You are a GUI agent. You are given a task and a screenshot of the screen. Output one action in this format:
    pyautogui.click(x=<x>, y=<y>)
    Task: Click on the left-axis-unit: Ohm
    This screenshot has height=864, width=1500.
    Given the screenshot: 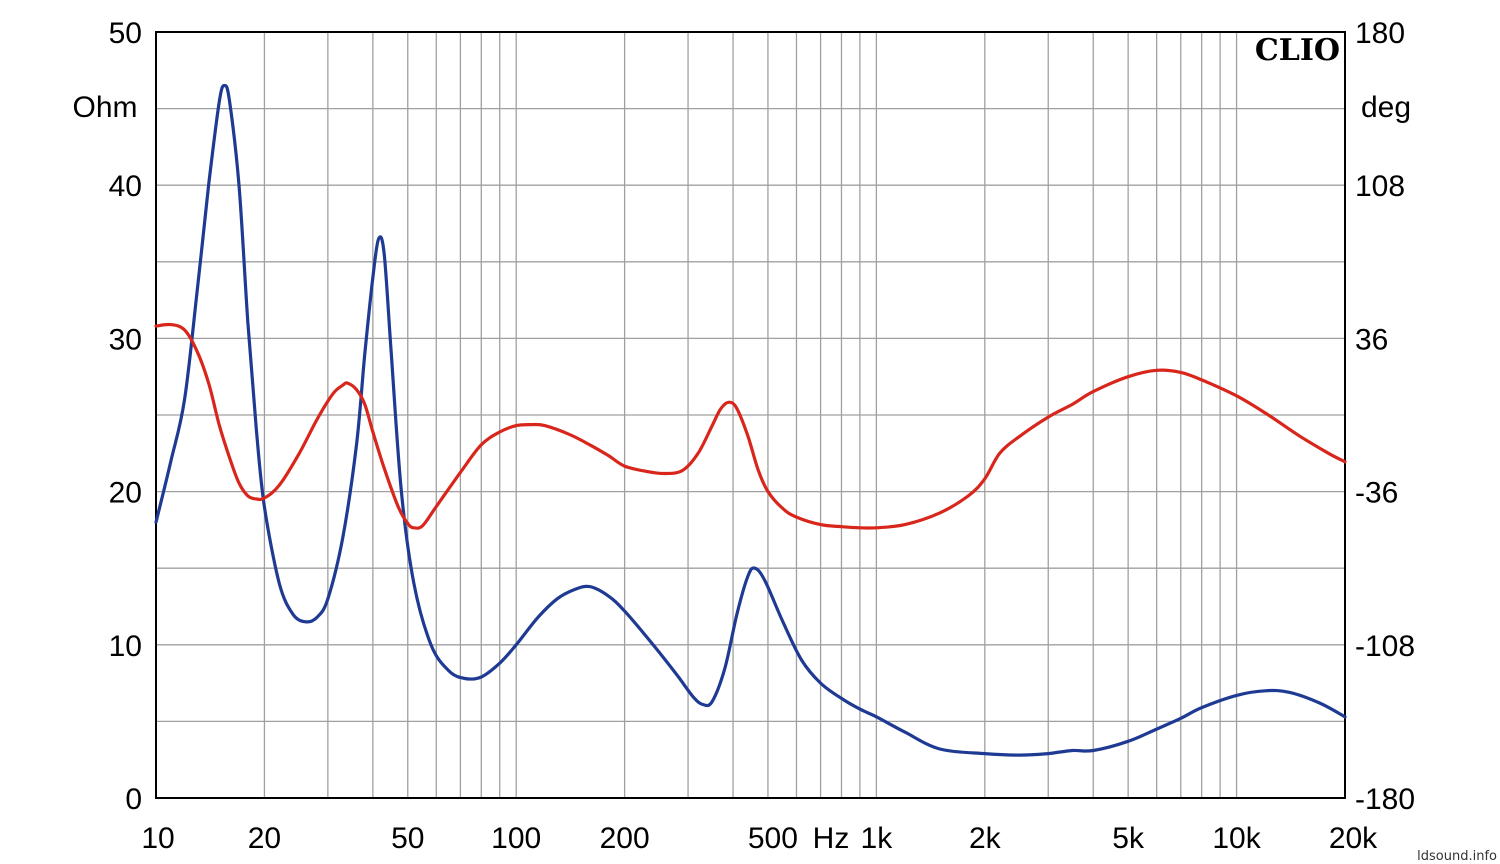 What is the action you would take?
    pyautogui.click(x=104, y=107)
    